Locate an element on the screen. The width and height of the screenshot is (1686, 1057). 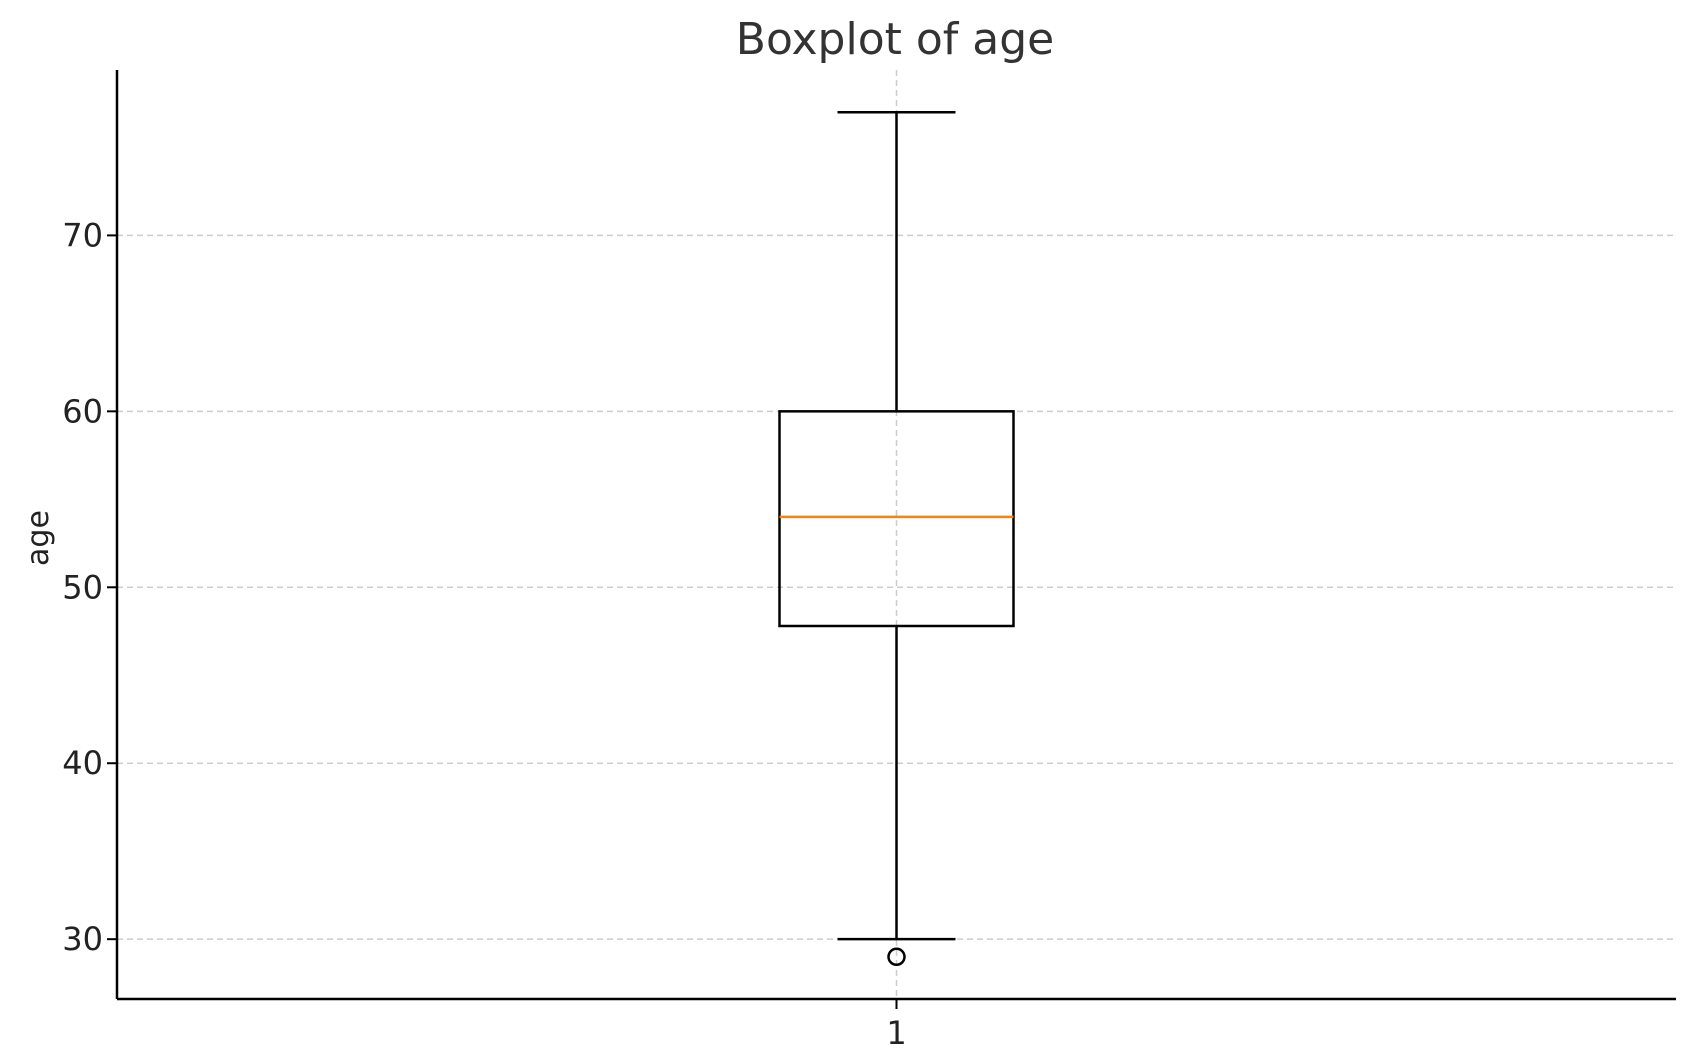
iqr-box is located at coordinates (896, 519).